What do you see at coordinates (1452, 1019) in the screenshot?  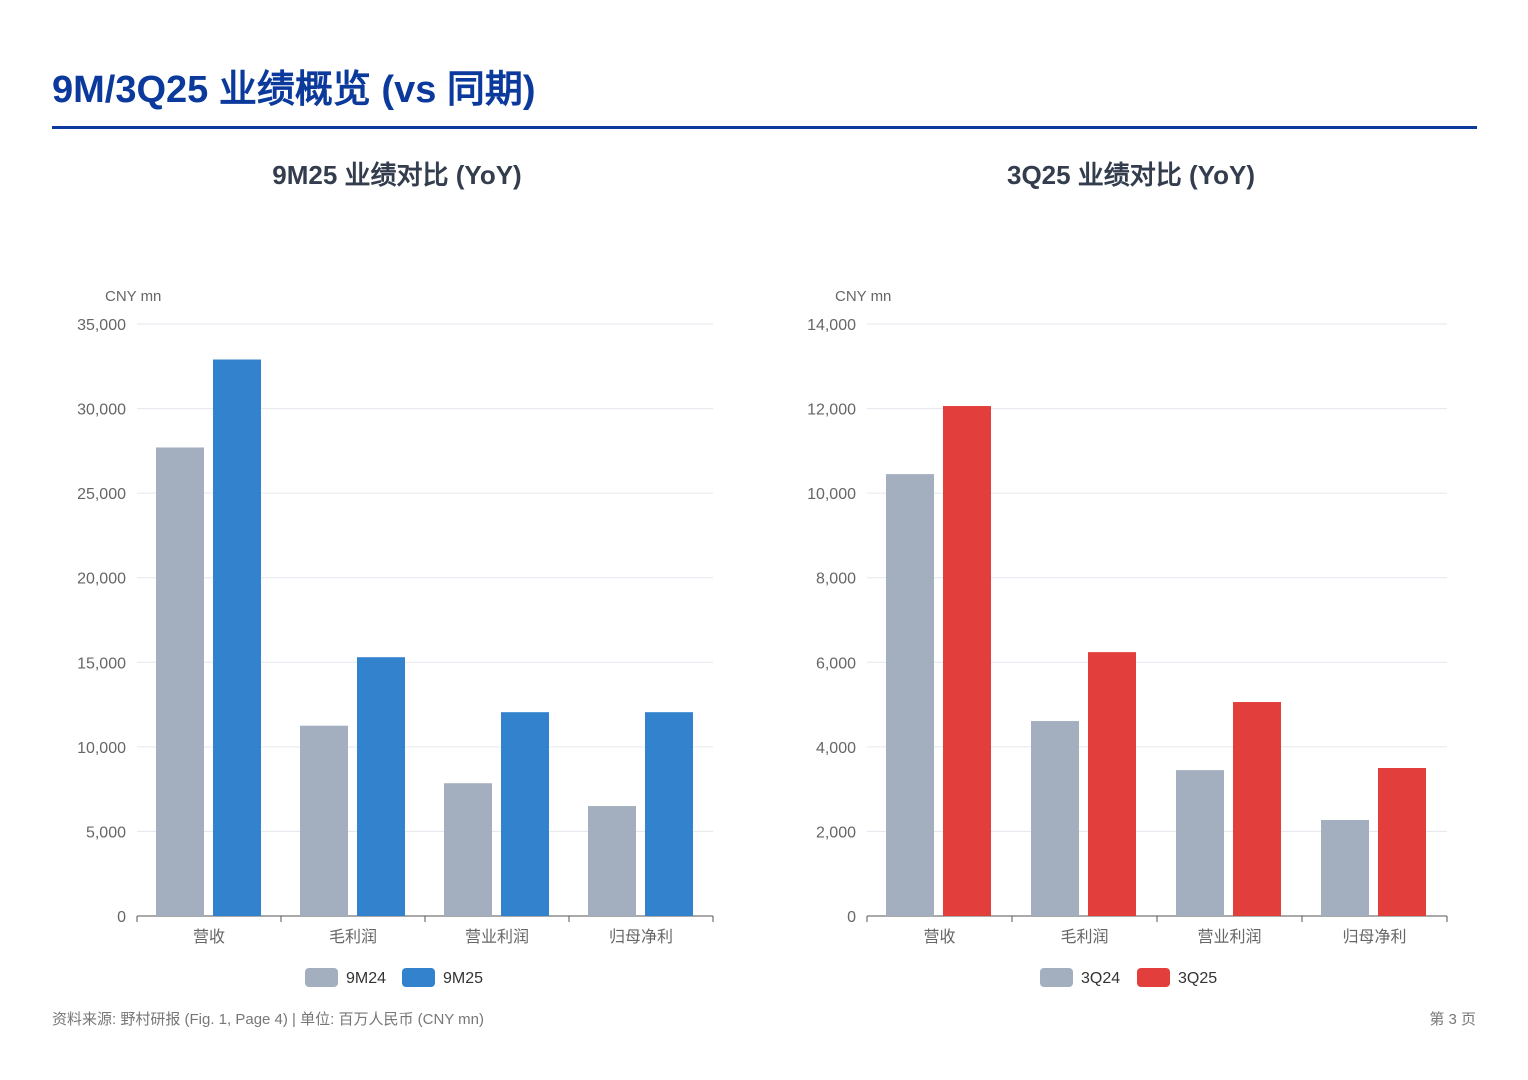 I see `page-number: 第 3 页` at bounding box center [1452, 1019].